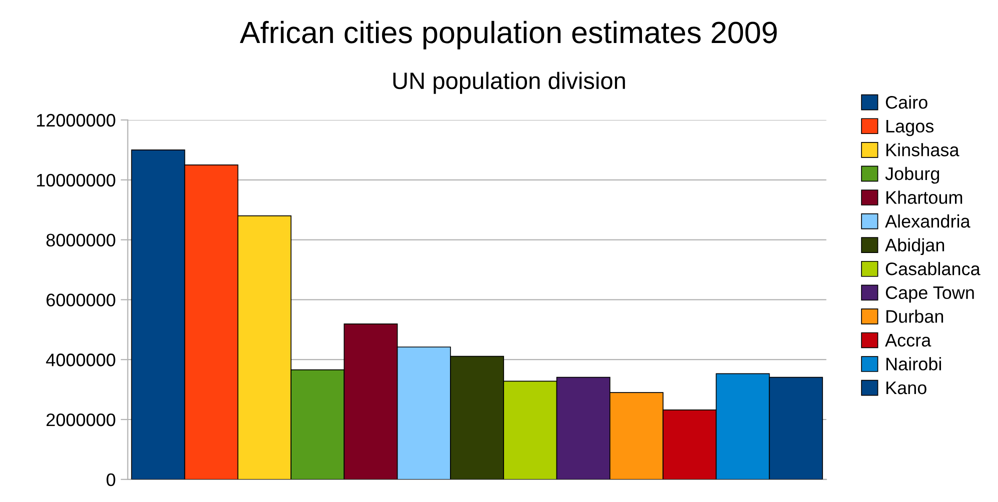 The image size is (998, 502). What do you see at coordinates (906, 388) in the screenshot?
I see `legend-label: Kano` at bounding box center [906, 388].